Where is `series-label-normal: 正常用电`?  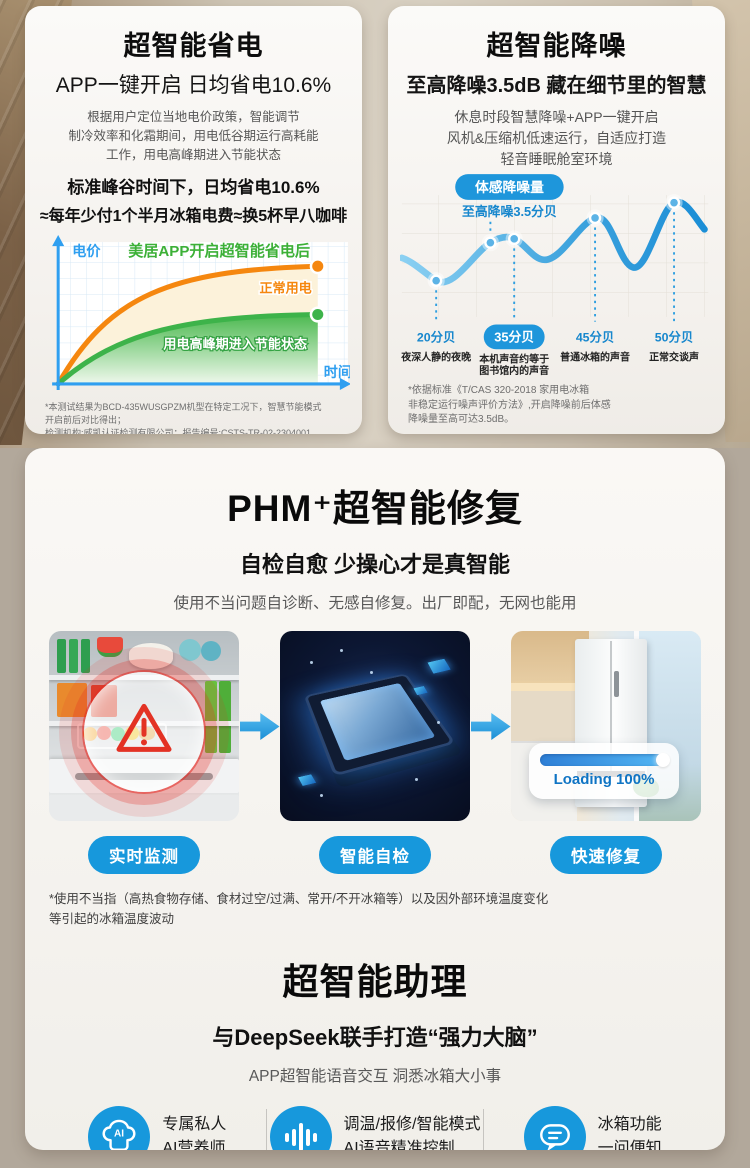
series-label-normal: 正常用电 is located at coordinates (285, 288).